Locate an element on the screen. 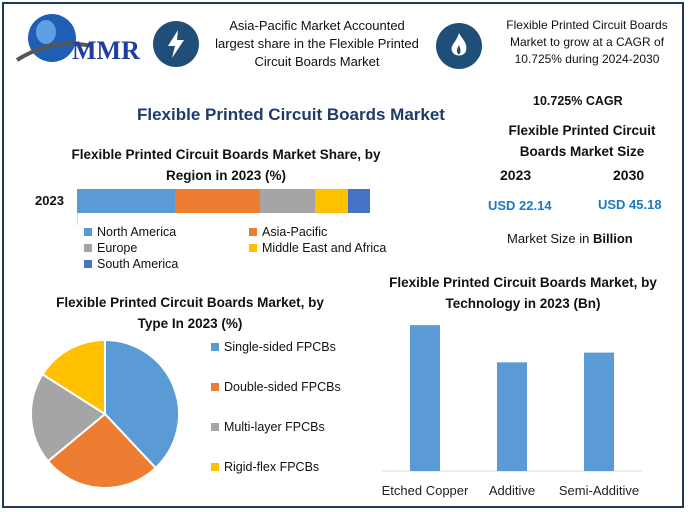 Image resolution: width=691 pixels, height=512 pixels. pie-slice-rigid-flex-fpcbs is located at coordinates (73, 377).